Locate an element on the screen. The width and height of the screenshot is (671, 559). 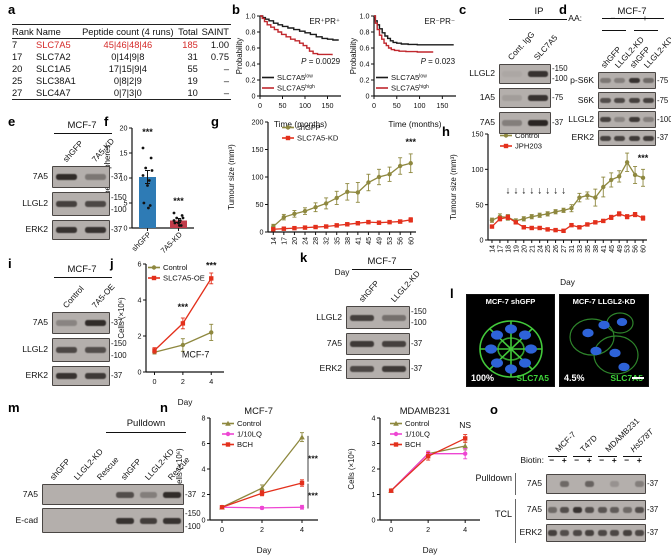
x-tick-label: 25 is located at coordinates (548, 249).